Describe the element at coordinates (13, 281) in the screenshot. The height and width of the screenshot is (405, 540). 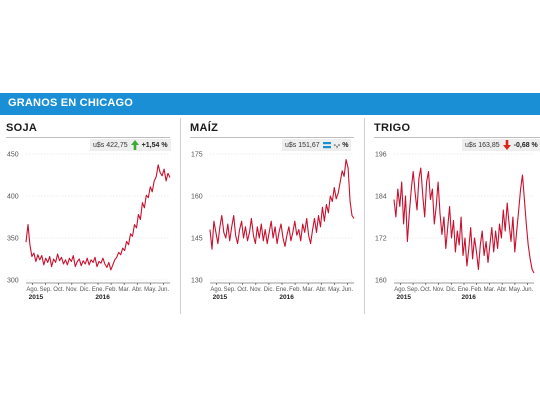
I see `y-tick-label: 300` at that location.